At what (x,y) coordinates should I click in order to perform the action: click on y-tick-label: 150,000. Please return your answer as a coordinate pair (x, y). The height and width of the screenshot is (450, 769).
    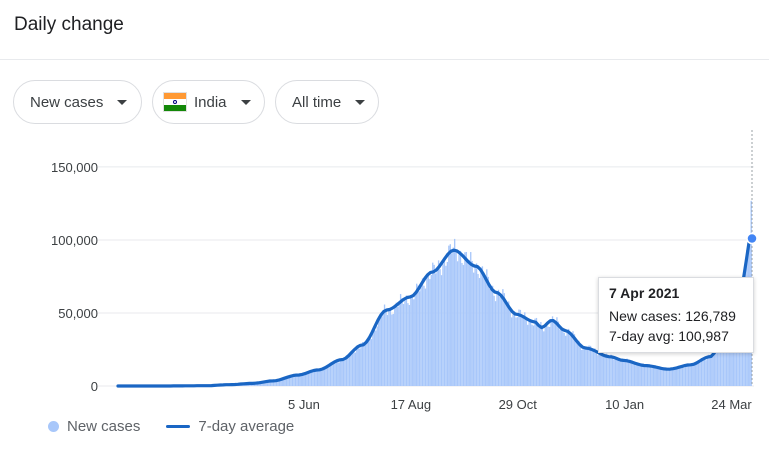
    Looking at the image, I should click on (74, 167).